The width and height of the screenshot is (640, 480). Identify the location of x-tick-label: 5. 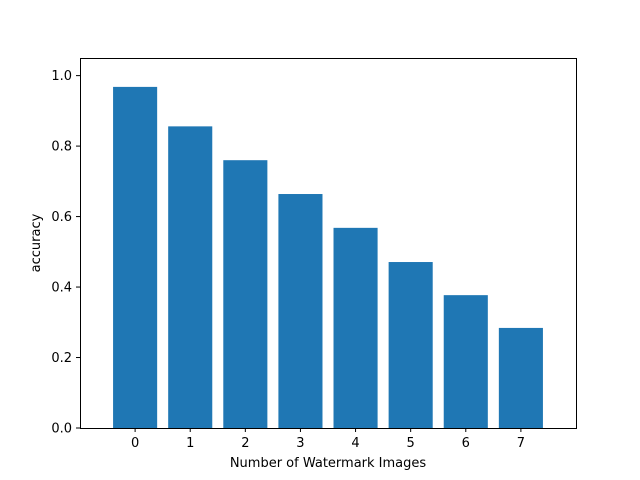
(411, 443).